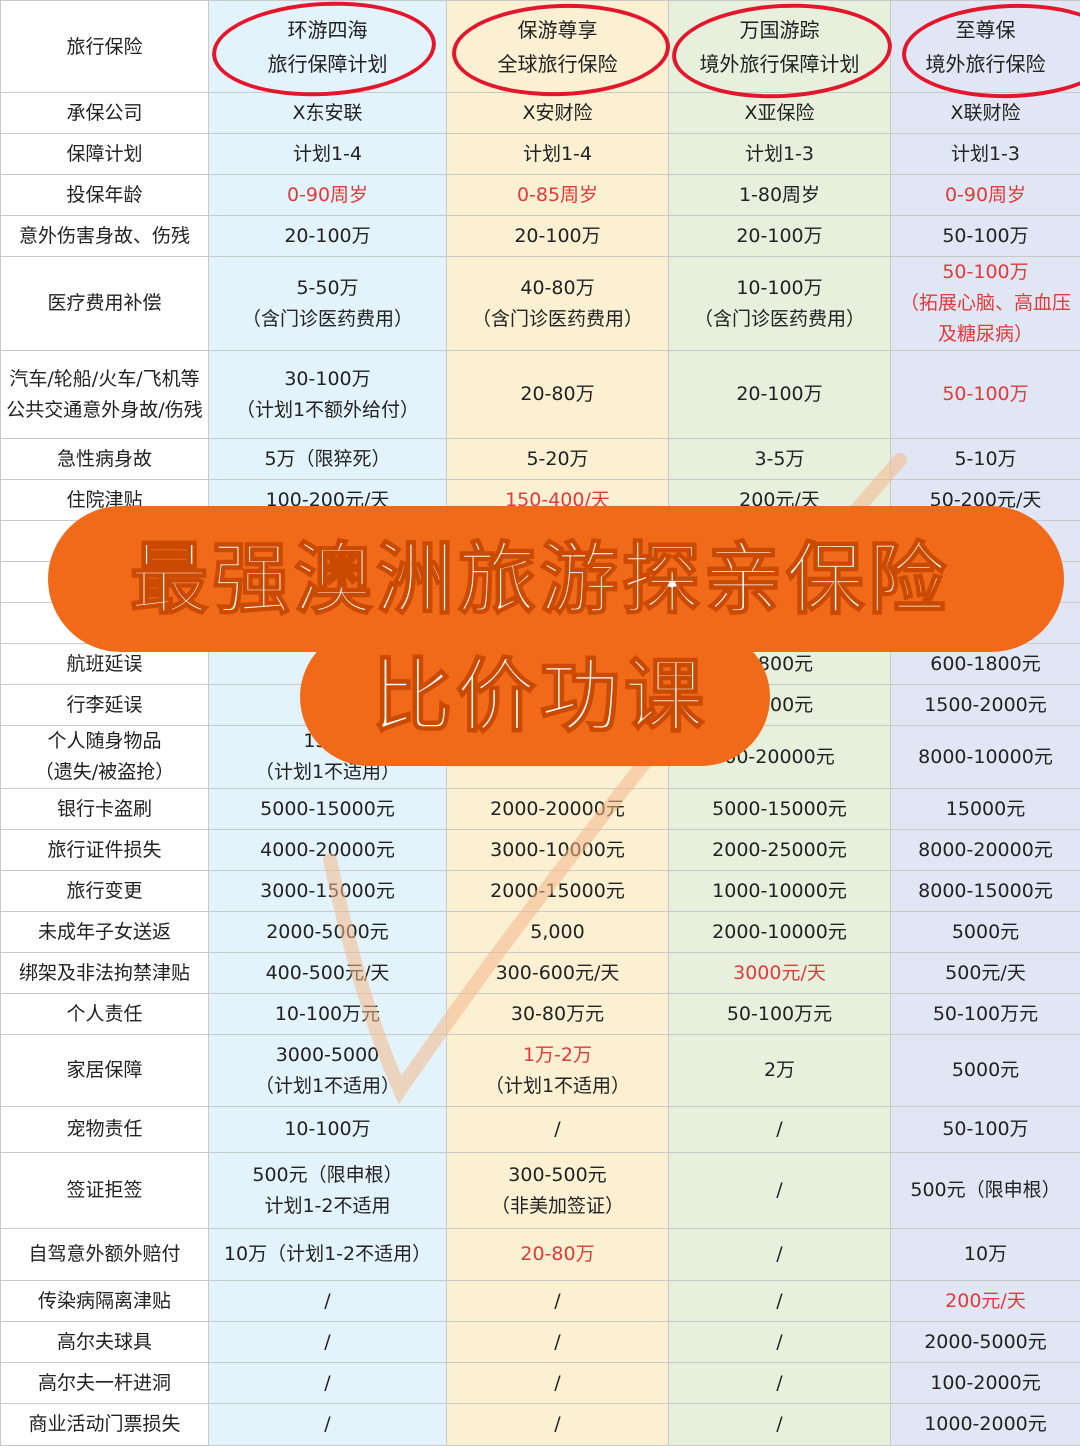 The width and height of the screenshot is (1080, 1446). What do you see at coordinates (328, 395) in the screenshot?
I see `table-cell: 30-100万（计划1不额外给付）` at bounding box center [328, 395].